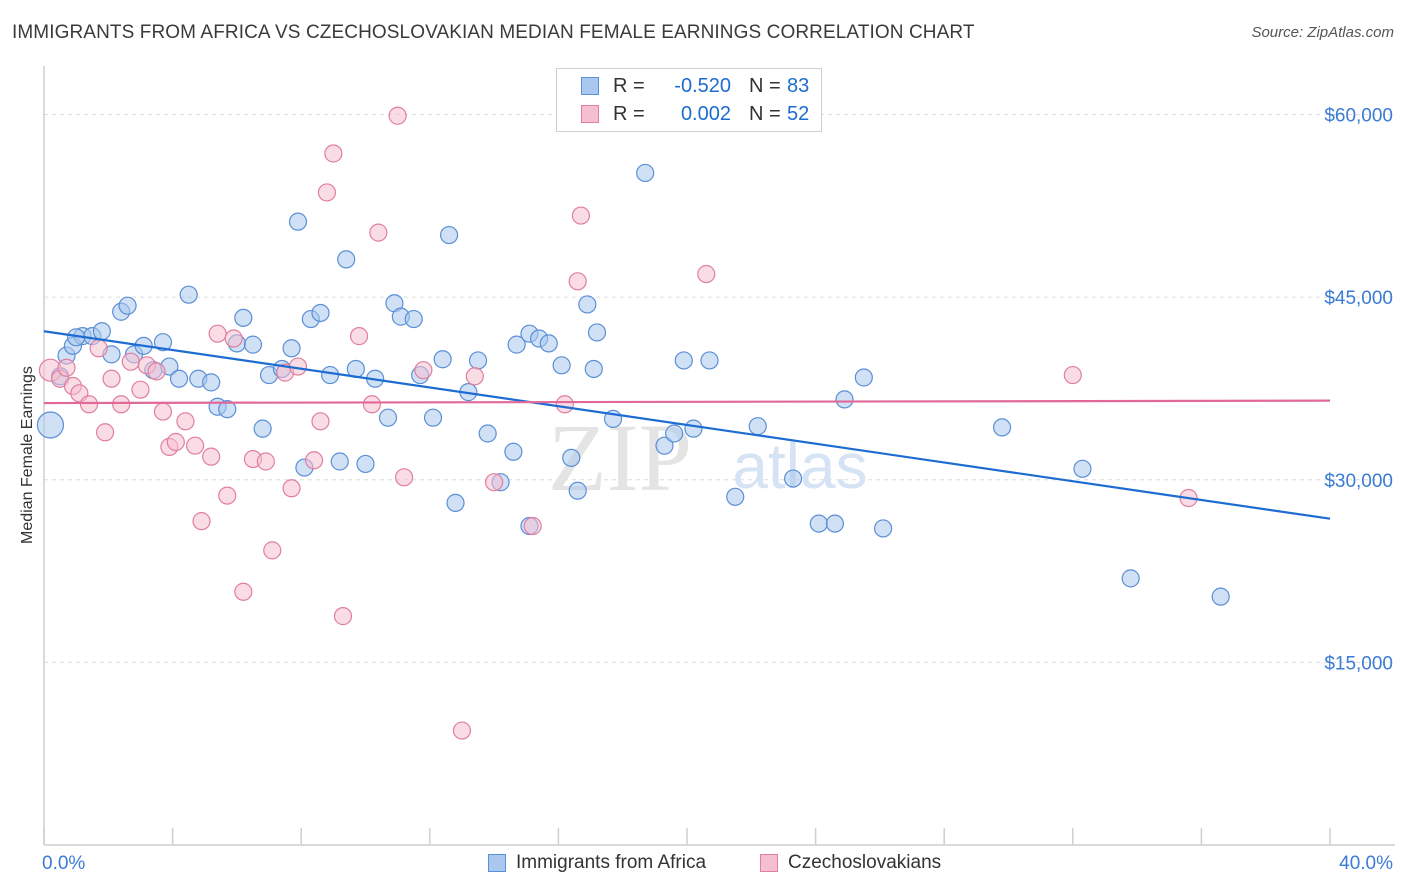 The image size is (1406, 892). What do you see at coordinates (689, 100) in the screenshot?
I see `correlation-stats-box: R = -0.520 N = 83 R = 0.002 N = 52` at bounding box center [689, 100].